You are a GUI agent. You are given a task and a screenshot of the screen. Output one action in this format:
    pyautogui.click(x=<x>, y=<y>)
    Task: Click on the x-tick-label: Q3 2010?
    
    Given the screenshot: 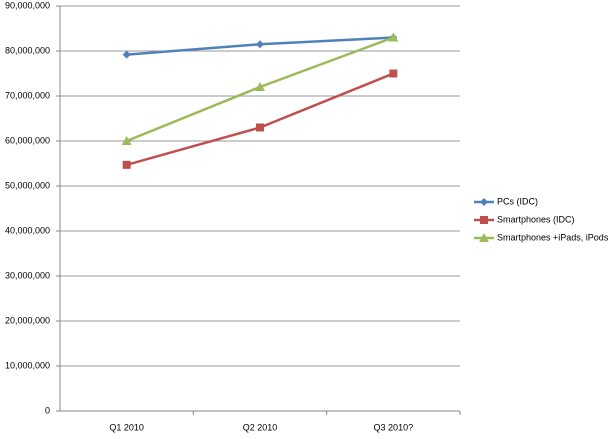 What is the action you would take?
    pyautogui.click(x=394, y=427)
    